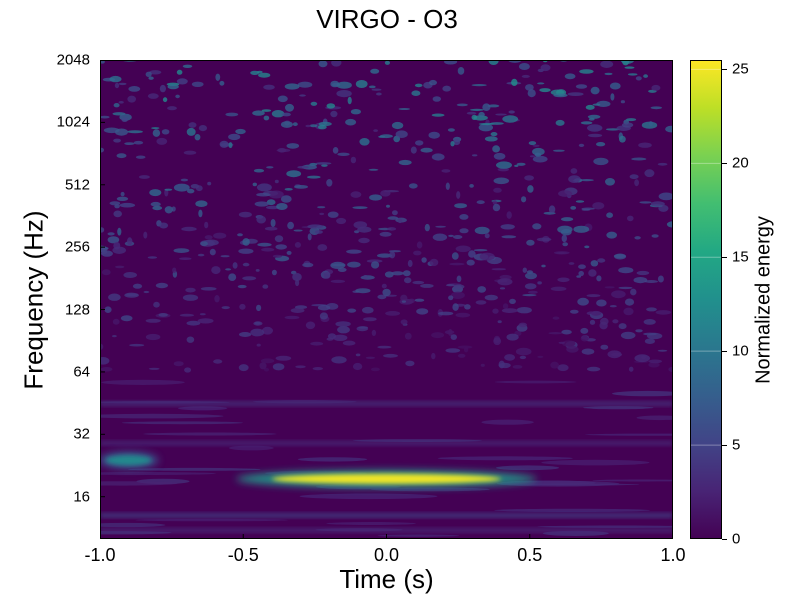  Describe the element at coordinates (77, 310) in the screenshot. I see `y-tick-label: 128` at that location.